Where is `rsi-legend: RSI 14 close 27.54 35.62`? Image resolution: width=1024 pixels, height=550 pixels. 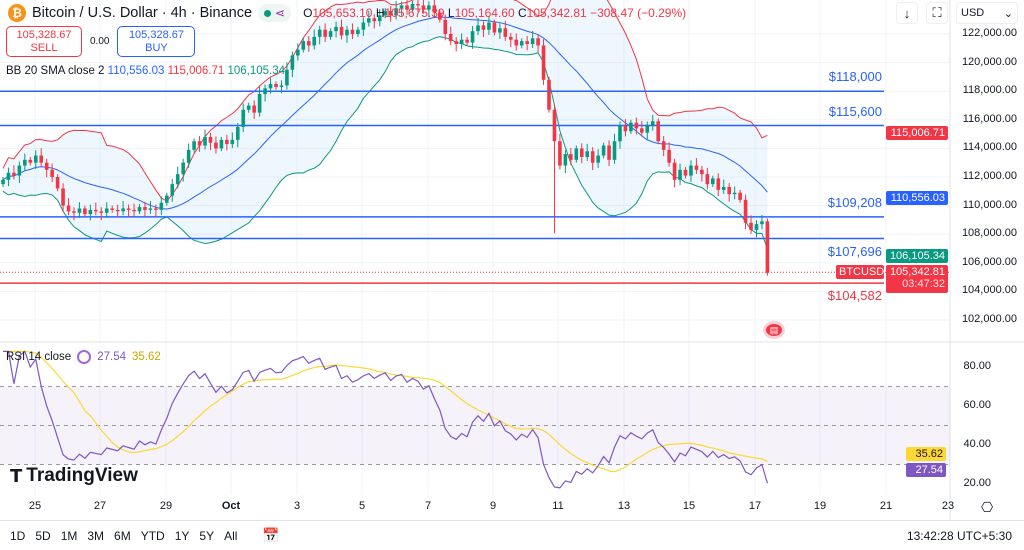 rsi-legend: RSI 14 close 27.54 35.62 is located at coordinates (83, 357).